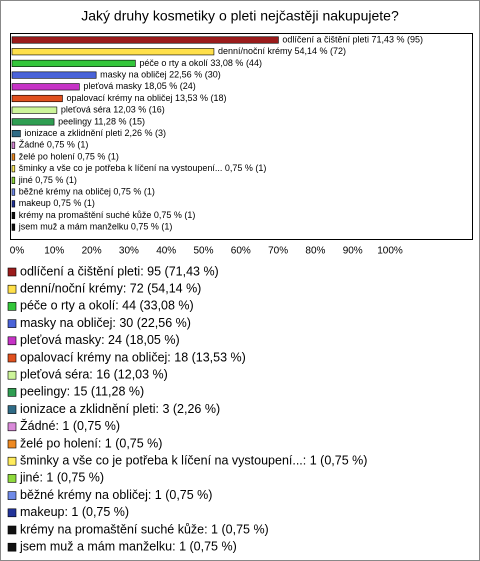 Image resolution: width=480 pixels, height=561 pixels. What do you see at coordinates (282, 51) in the screenshot?
I see `data-label: denní/noční krémy 54,14 % (72)` at bounding box center [282, 51].